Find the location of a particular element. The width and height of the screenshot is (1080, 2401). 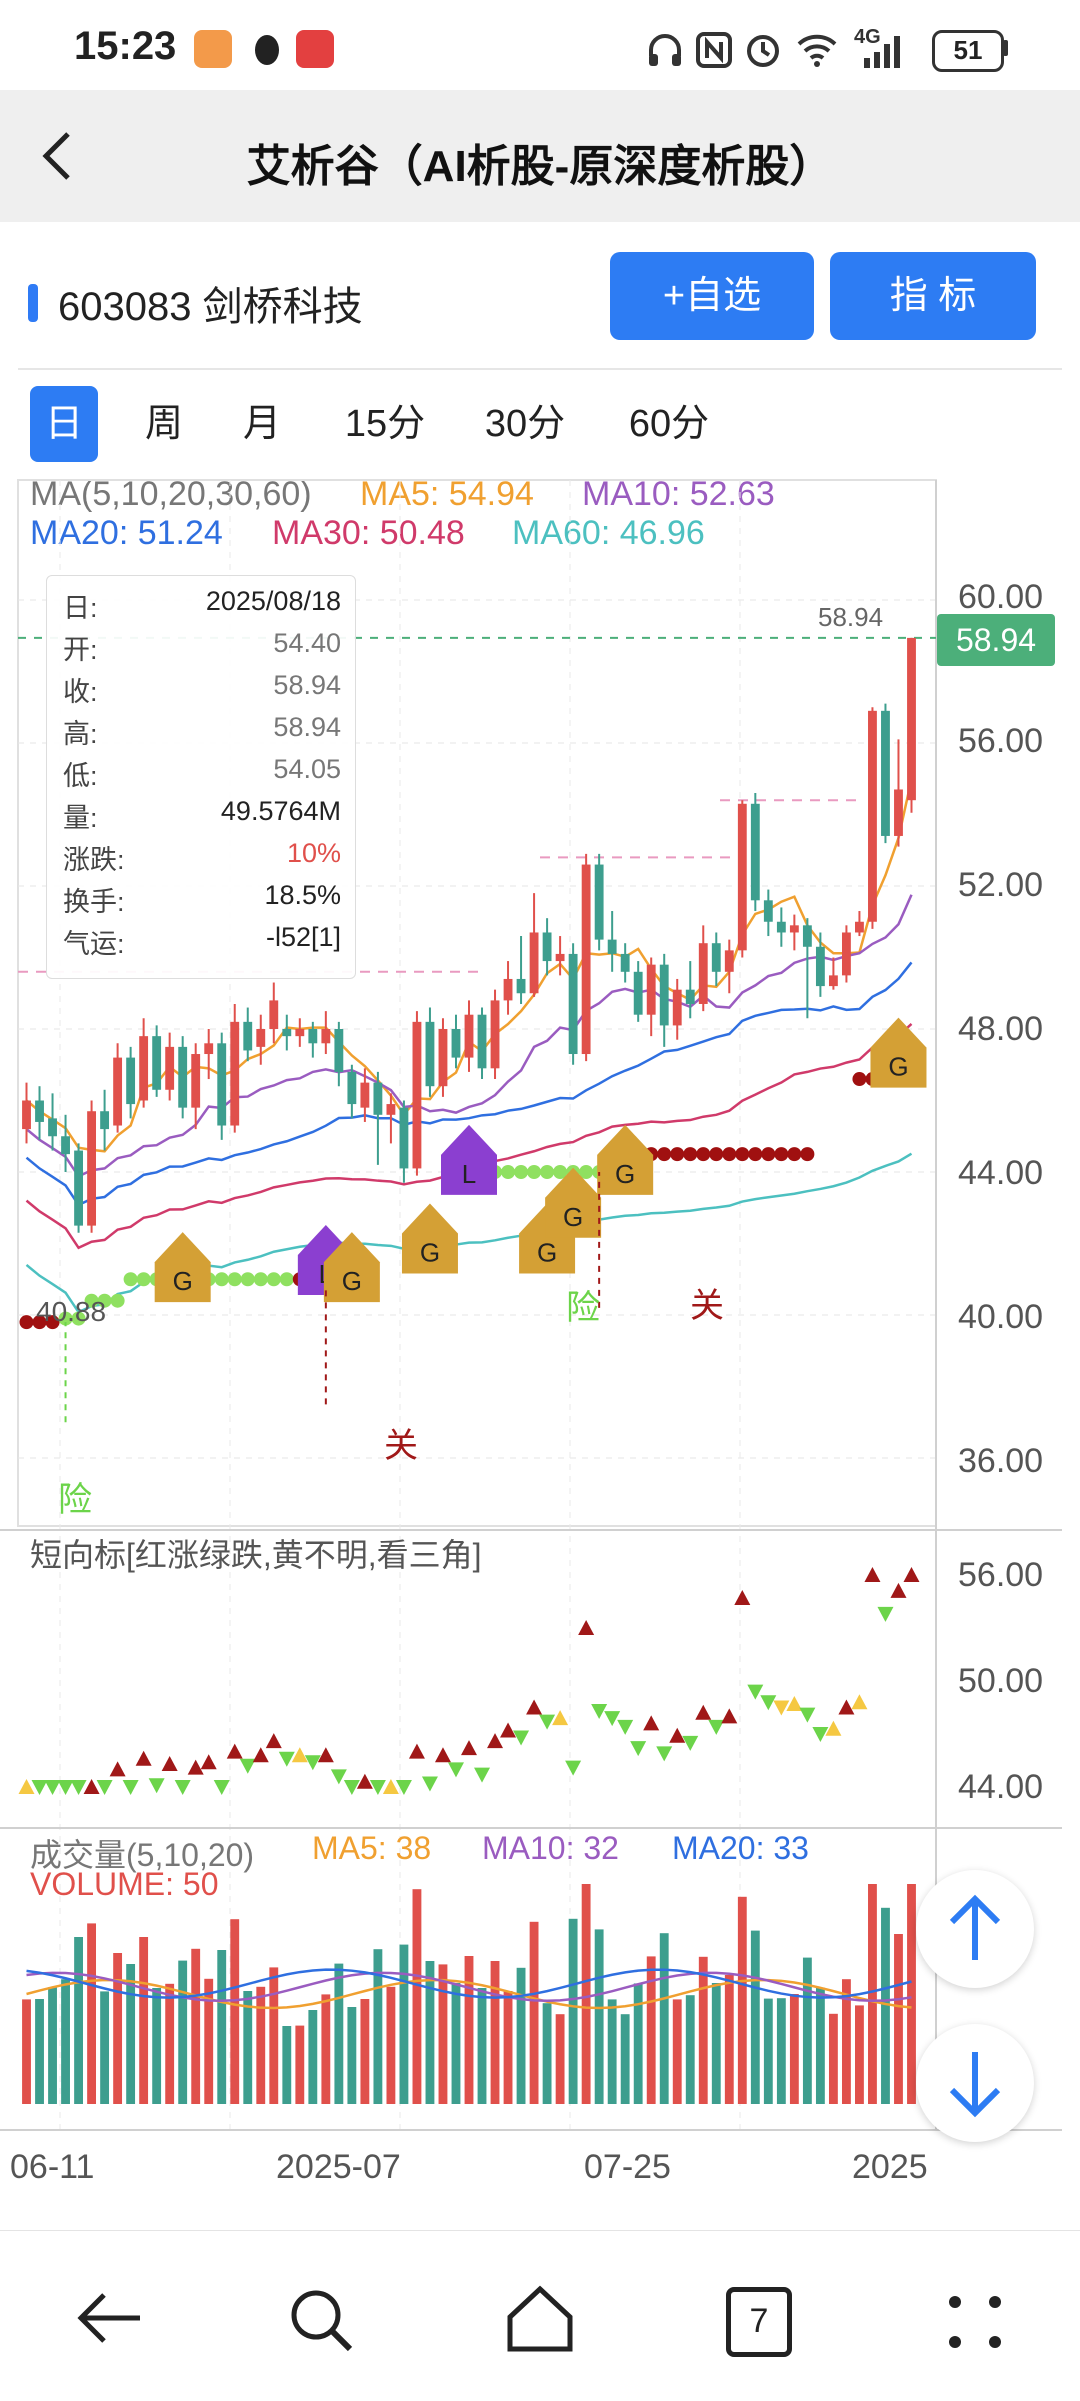

tab-15min: 15分 is located at coordinates (385, 424).